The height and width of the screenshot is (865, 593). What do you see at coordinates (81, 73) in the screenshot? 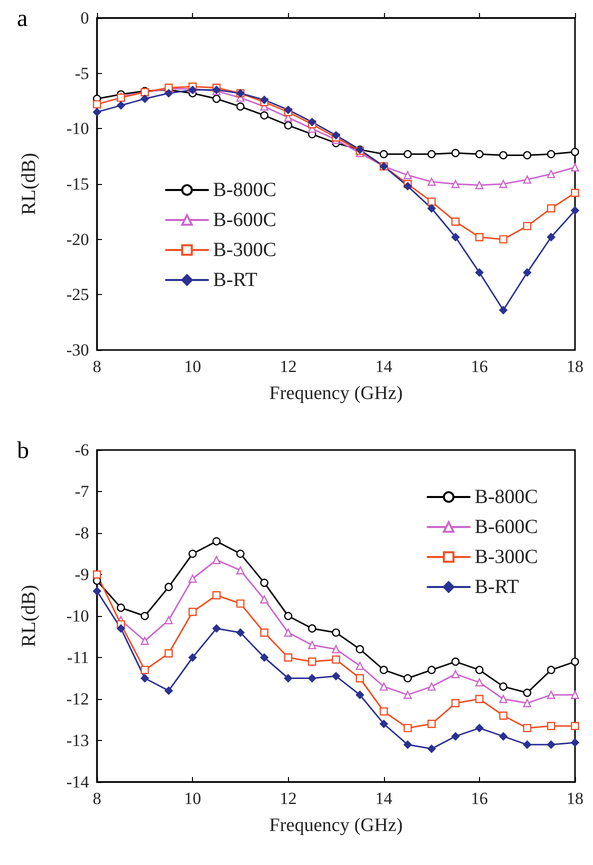
I see `y-tick-label: -5` at bounding box center [81, 73].